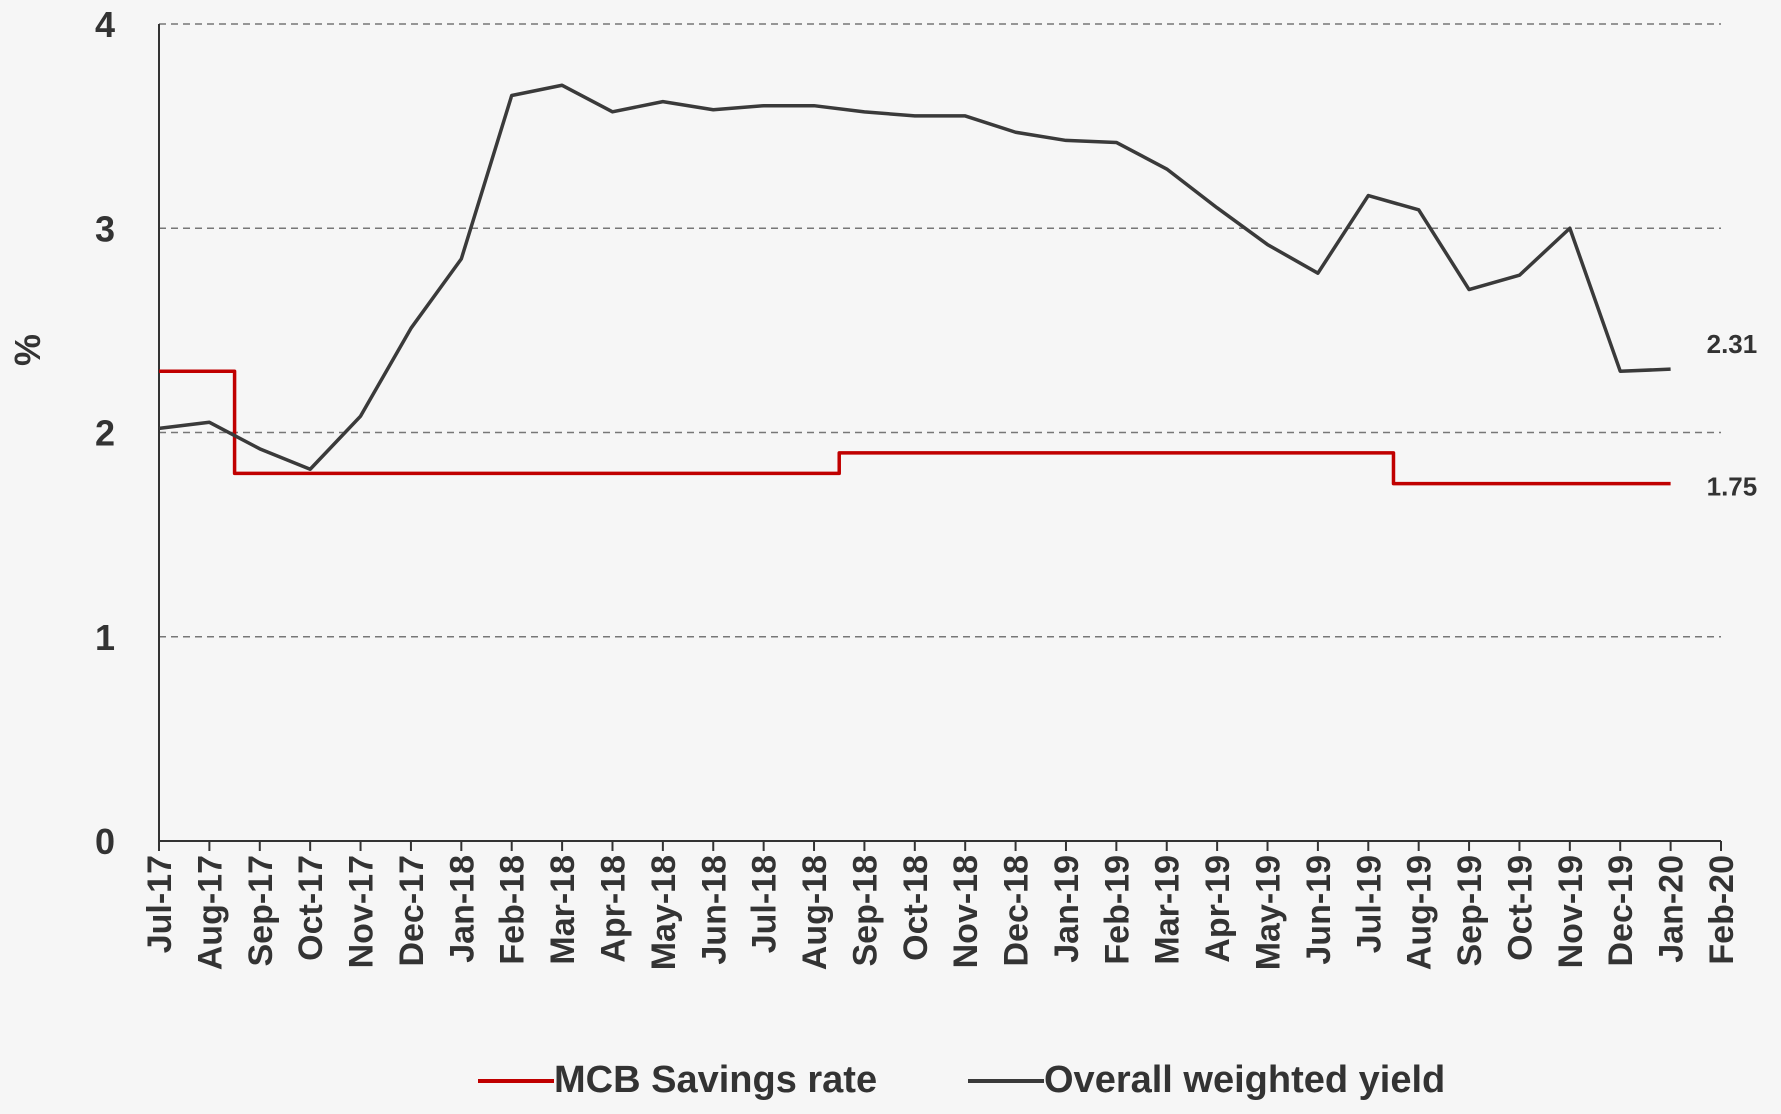 The height and width of the screenshot is (1114, 1781). What do you see at coordinates (1672, 909) in the screenshot?
I see `x-tick-label: Jan-20` at bounding box center [1672, 909].